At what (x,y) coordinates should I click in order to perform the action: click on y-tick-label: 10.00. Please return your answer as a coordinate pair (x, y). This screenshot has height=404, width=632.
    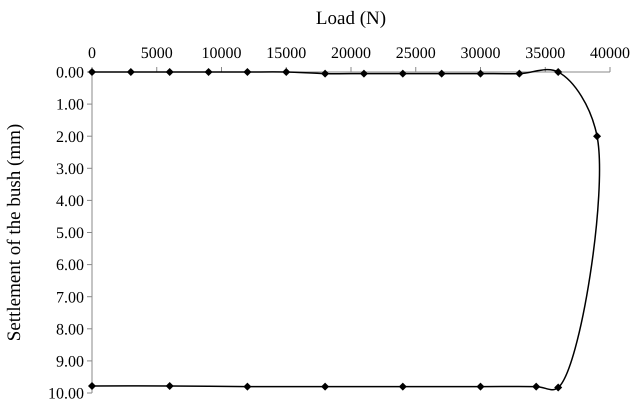
    Looking at the image, I should click on (66, 394).